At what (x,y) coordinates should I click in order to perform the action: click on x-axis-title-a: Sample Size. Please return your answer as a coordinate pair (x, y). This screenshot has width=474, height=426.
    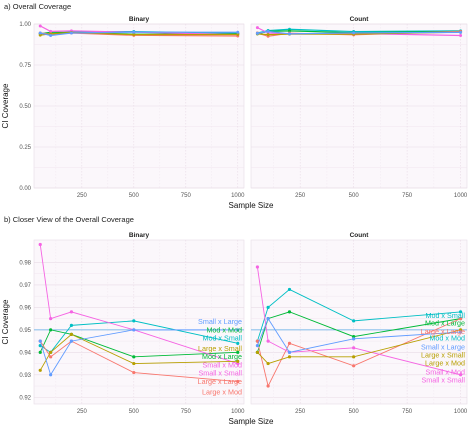
    Looking at the image, I should click on (251, 205).